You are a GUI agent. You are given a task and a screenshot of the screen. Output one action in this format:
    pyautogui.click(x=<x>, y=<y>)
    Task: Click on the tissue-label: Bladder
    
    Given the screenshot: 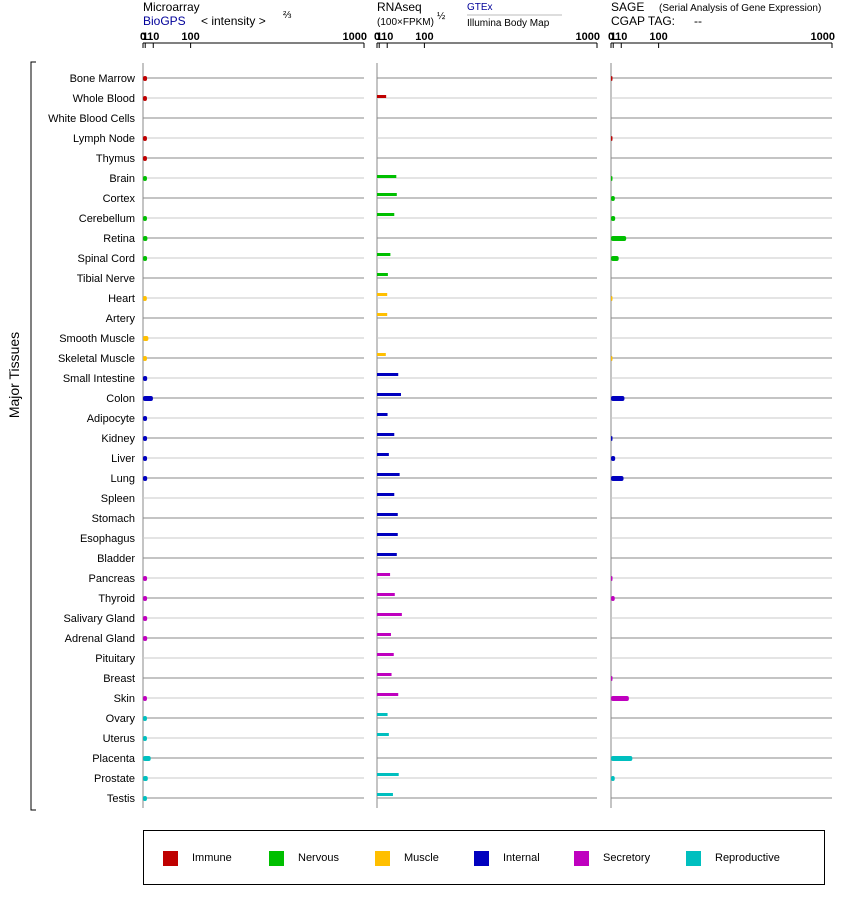 What is the action you would take?
    pyautogui.click(x=116, y=559)
    